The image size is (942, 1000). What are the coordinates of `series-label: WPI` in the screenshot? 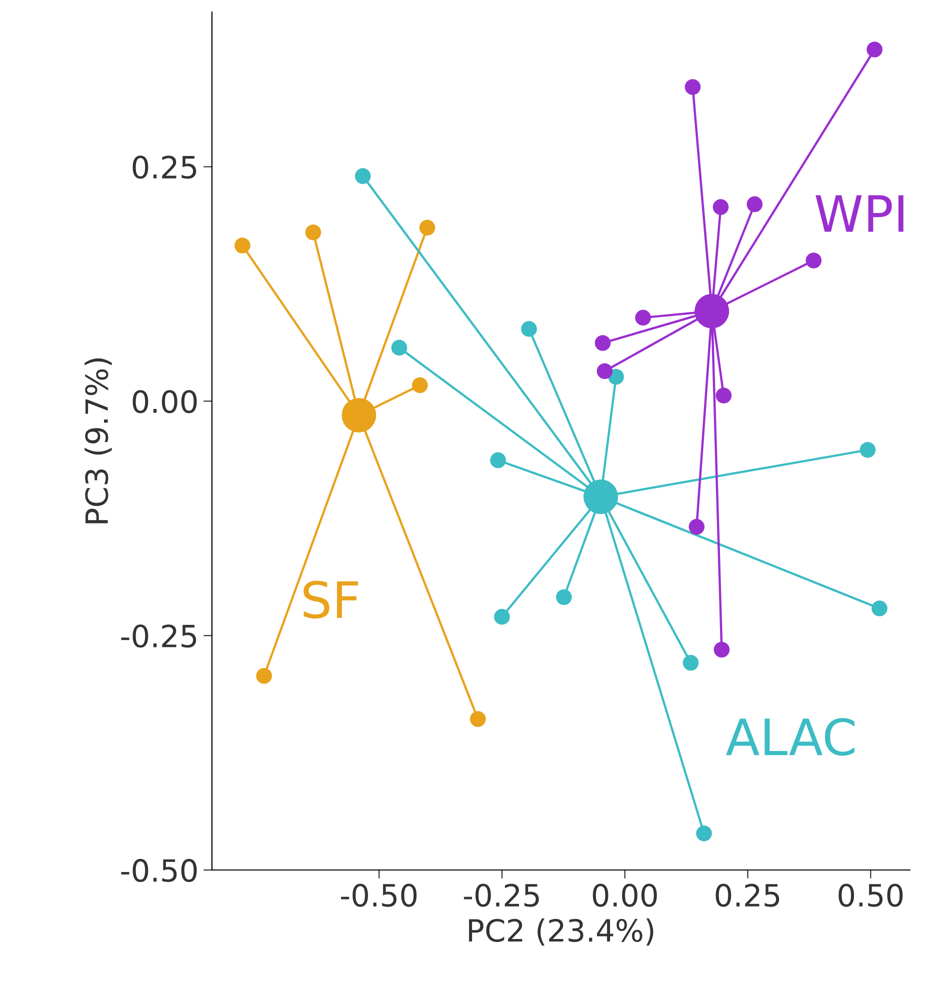 It's located at (860, 213).